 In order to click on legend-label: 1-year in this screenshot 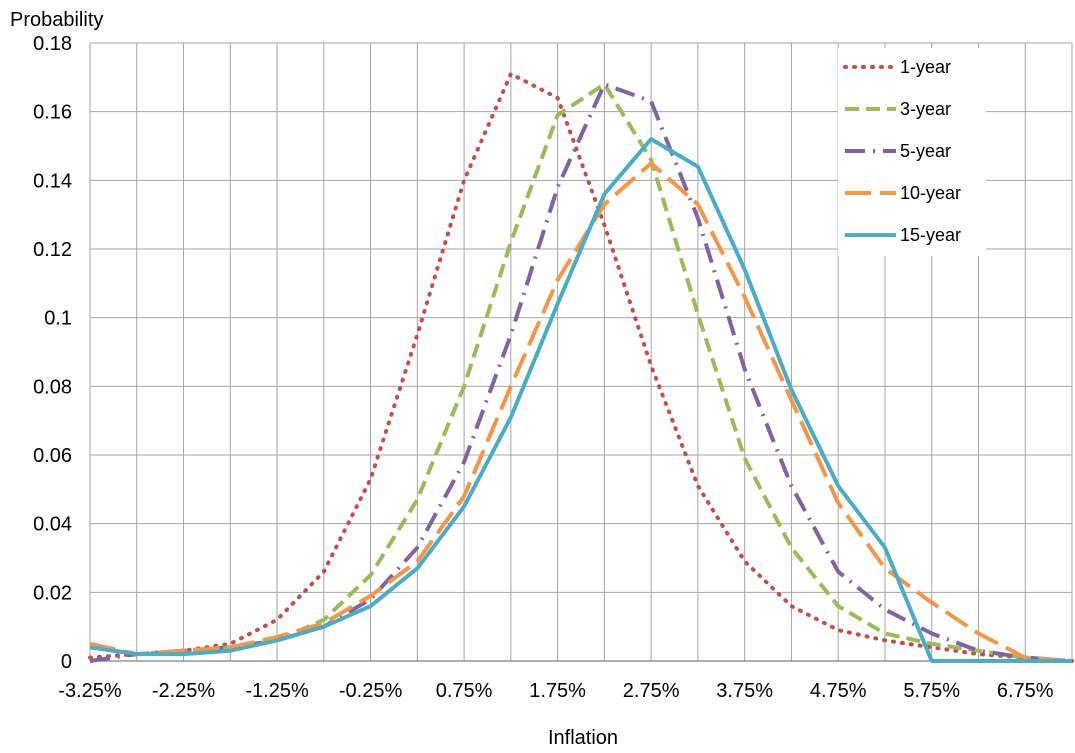, I will do `click(925, 67)`.